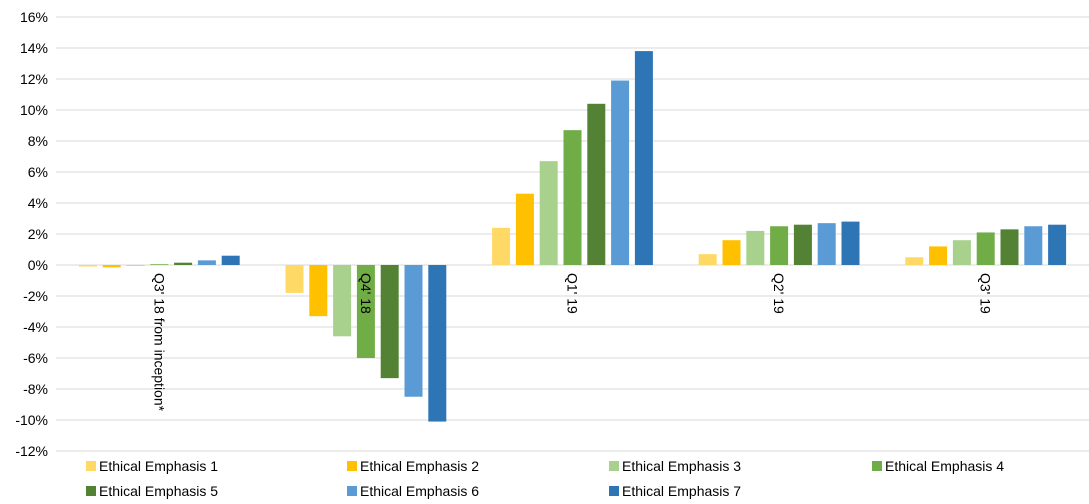 The image size is (1089, 504). I want to click on y-tick-label: -2%, so click(35, 296).